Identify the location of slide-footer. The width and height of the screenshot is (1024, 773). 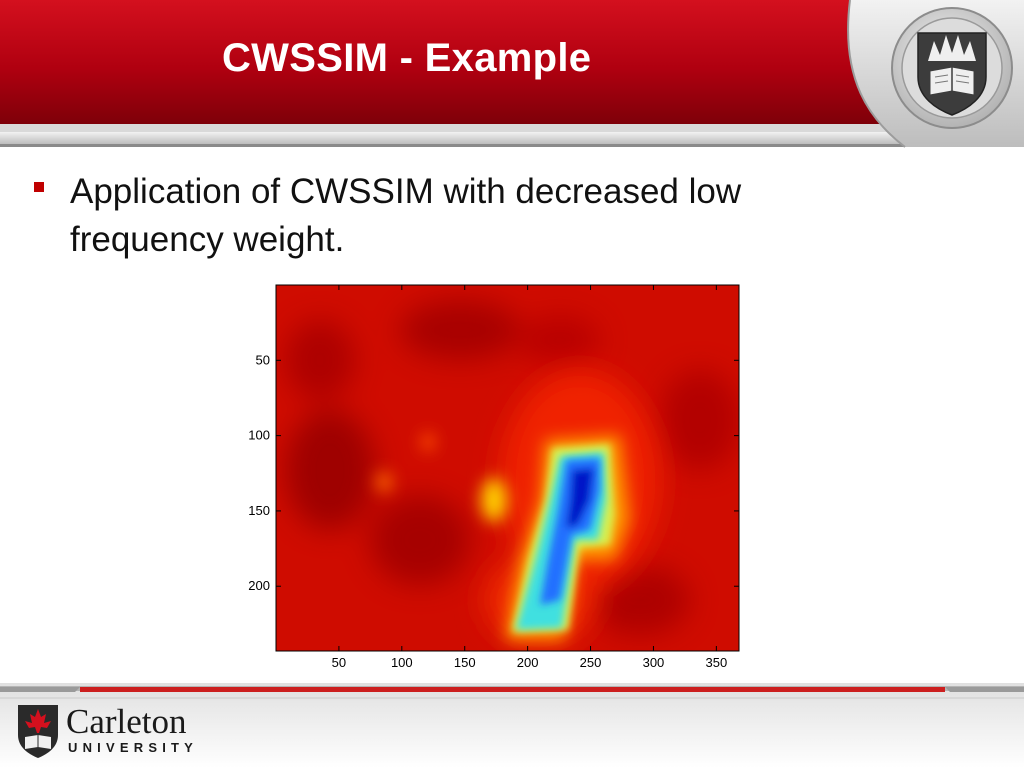
(512, 725).